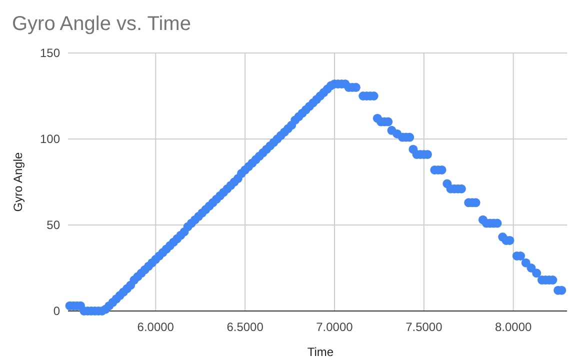  I want to click on y-axis-title: Gyro Angle, so click(18, 182).